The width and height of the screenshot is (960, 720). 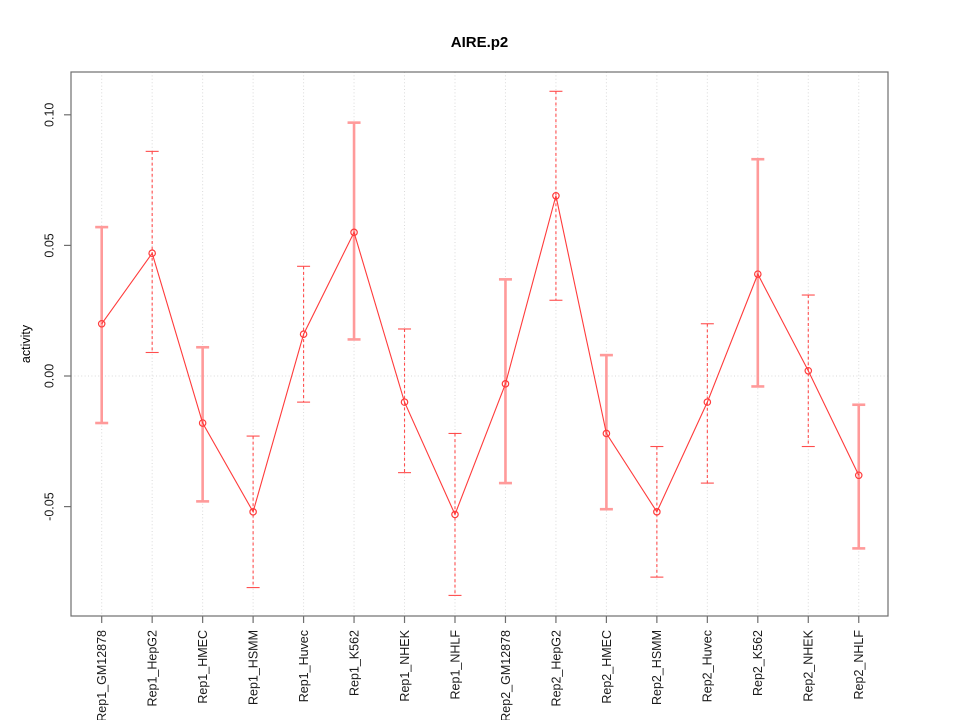 I want to click on y-tick-label: 0.00, so click(x=49, y=376).